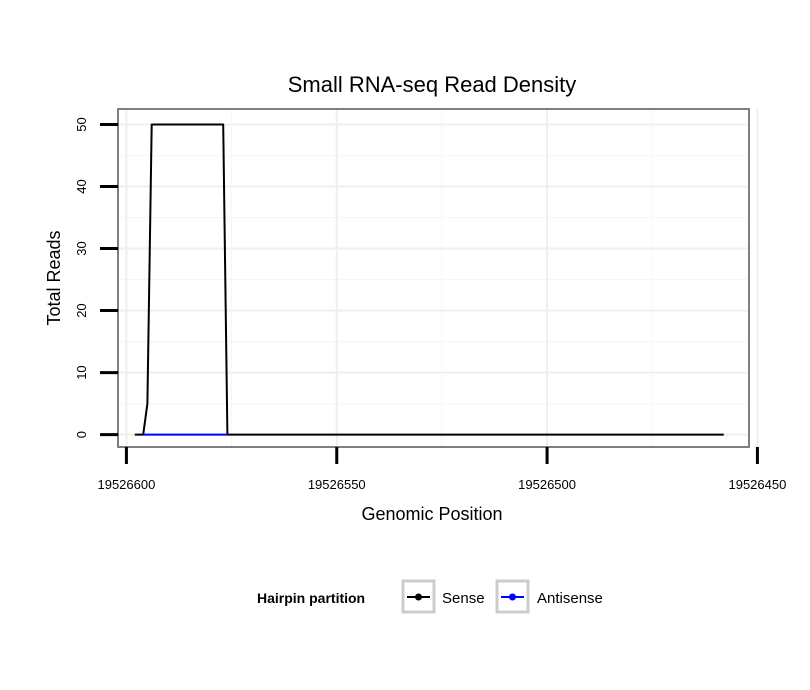 The height and width of the screenshot is (690, 810). Describe the element at coordinates (430, 596) in the screenshot. I see `legend: Hairpin partition Sense Antisense` at that location.